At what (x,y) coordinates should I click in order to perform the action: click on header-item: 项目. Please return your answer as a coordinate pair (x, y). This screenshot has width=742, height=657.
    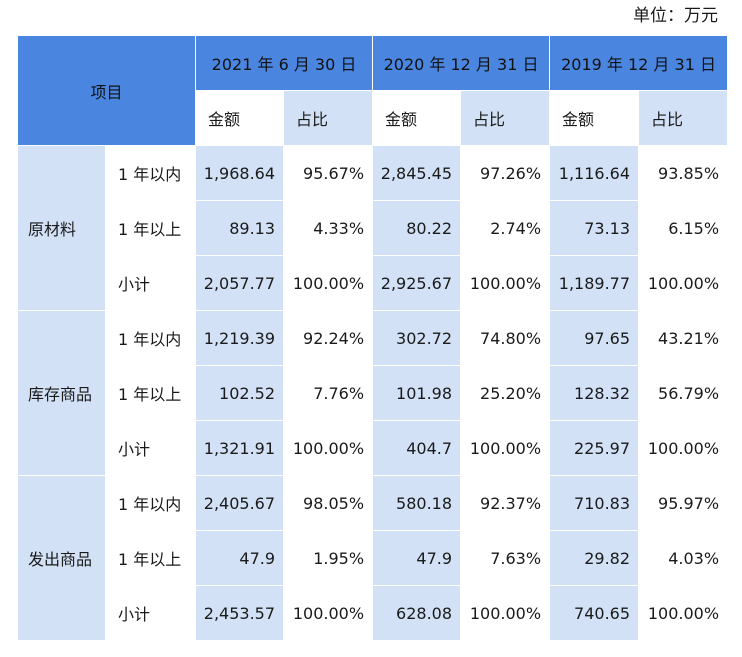
    Looking at the image, I should click on (106, 90).